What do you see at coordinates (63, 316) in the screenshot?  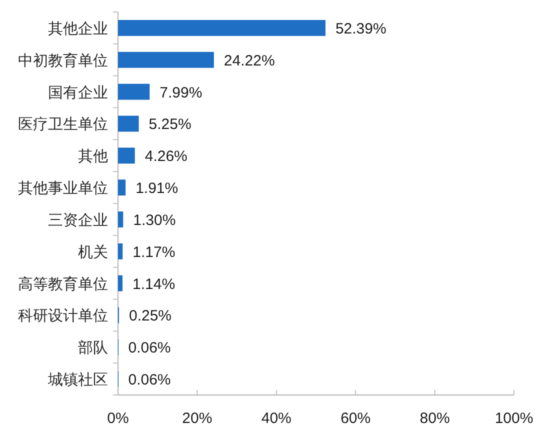 I see `y-tick-label: 科研设计单位` at bounding box center [63, 316].